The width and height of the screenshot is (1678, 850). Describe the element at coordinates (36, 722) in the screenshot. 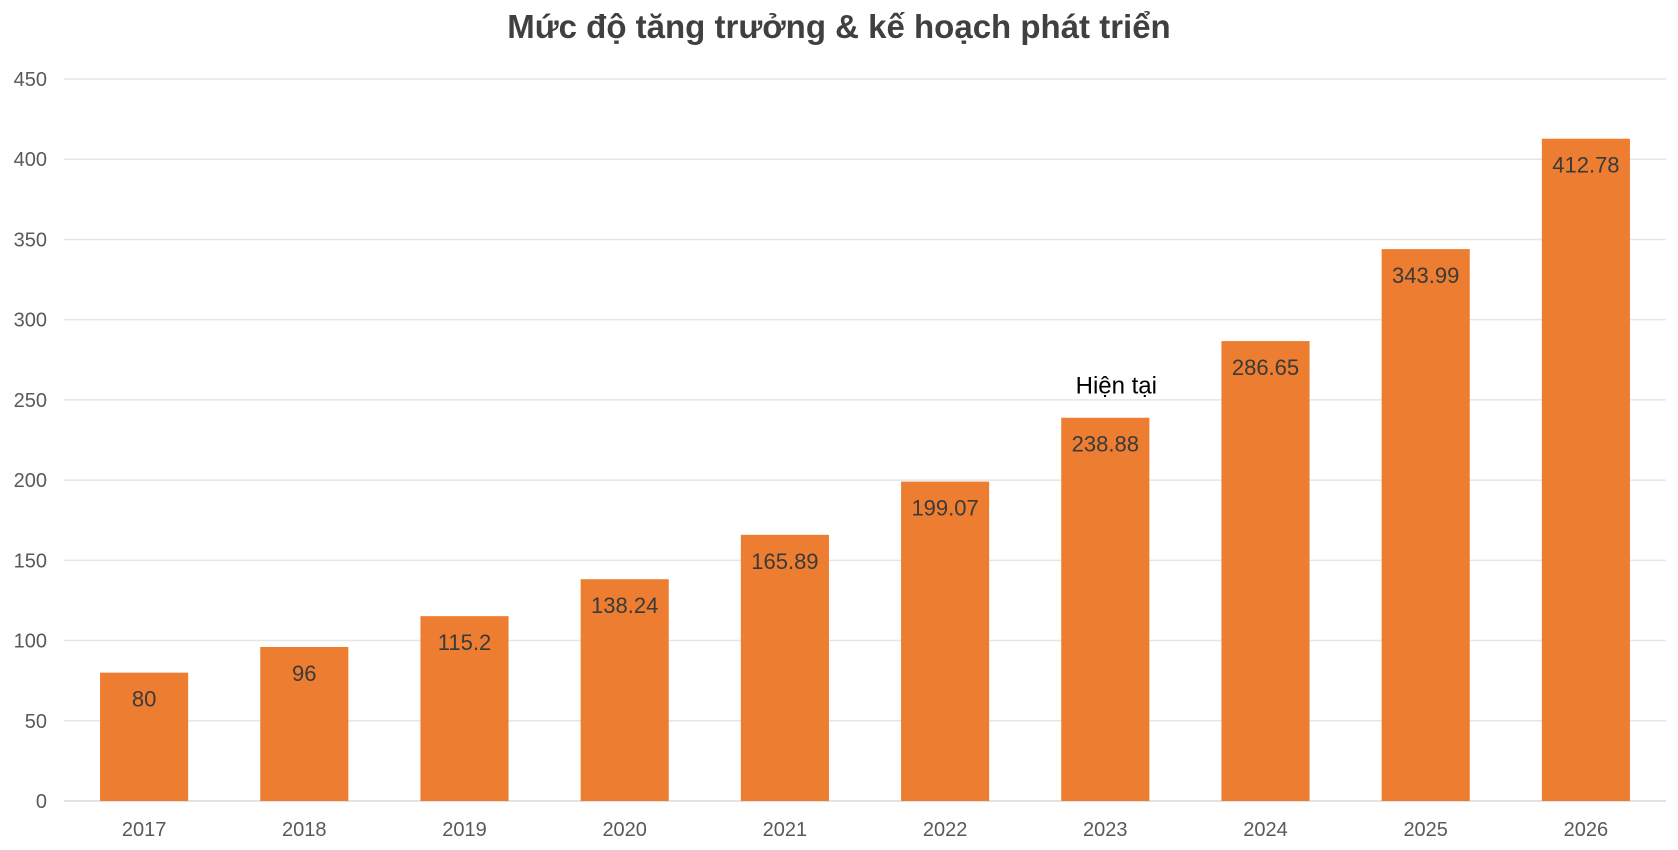

I see `y-tick-label: 50` at that location.